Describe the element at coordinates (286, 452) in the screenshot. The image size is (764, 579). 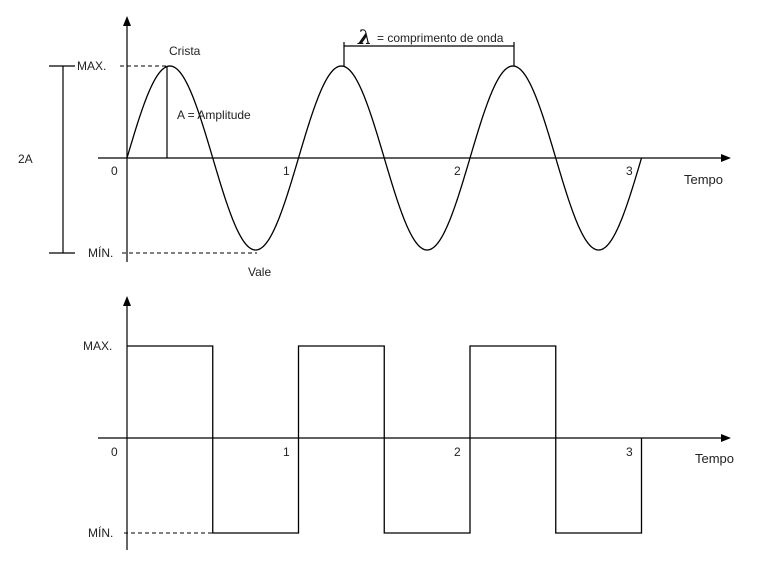
I see `square-tick-1: 1` at that location.